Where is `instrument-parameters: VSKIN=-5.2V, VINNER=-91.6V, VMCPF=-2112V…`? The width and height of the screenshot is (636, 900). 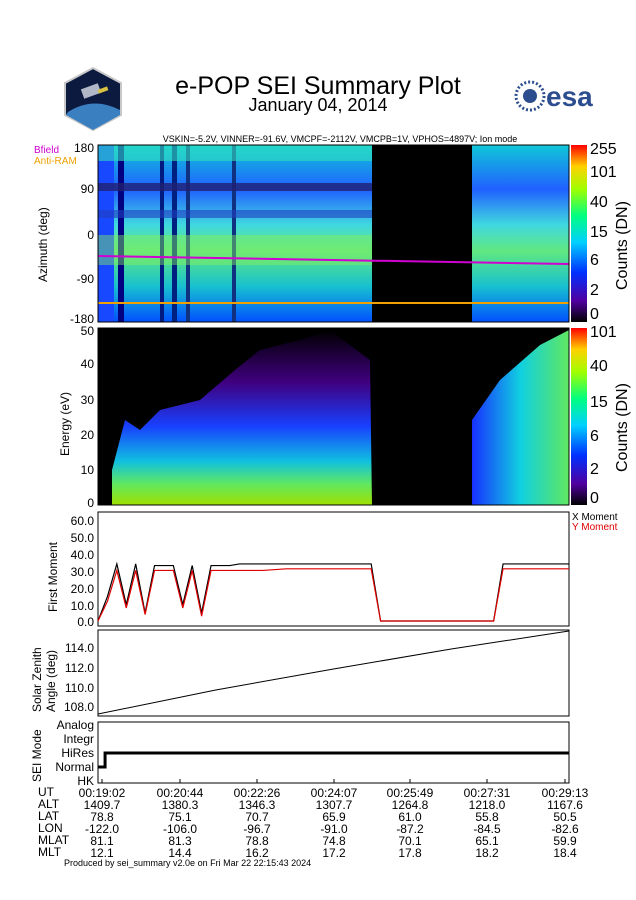
instrument-parameters: VSKIN=-5.2V, VINNER=-91.6V, VMCPF=-2112V… is located at coordinates (340, 139).